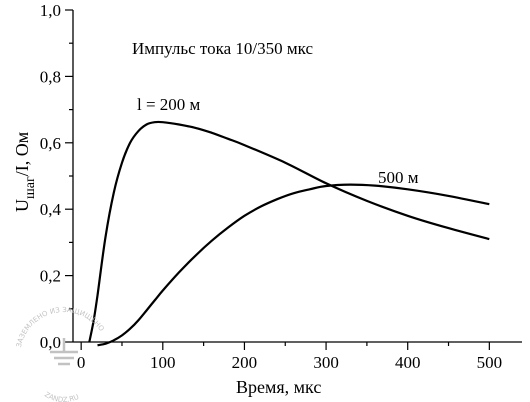  Describe the element at coordinates (50, 10) in the screenshot. I see `y-tick-label: 1,0` at that location.